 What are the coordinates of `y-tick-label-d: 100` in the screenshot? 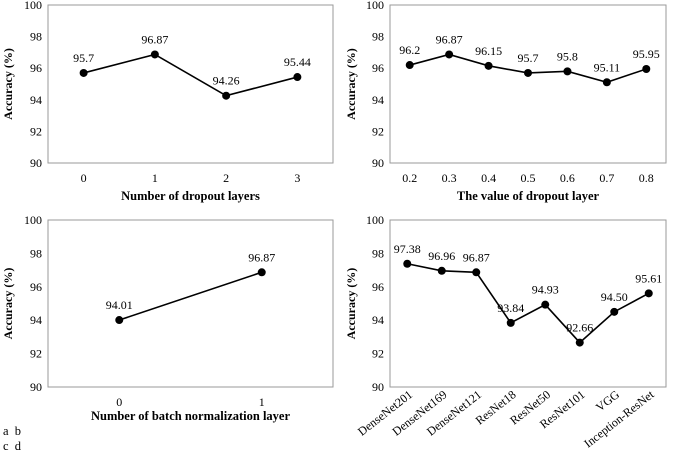 It's located at (375, 220).